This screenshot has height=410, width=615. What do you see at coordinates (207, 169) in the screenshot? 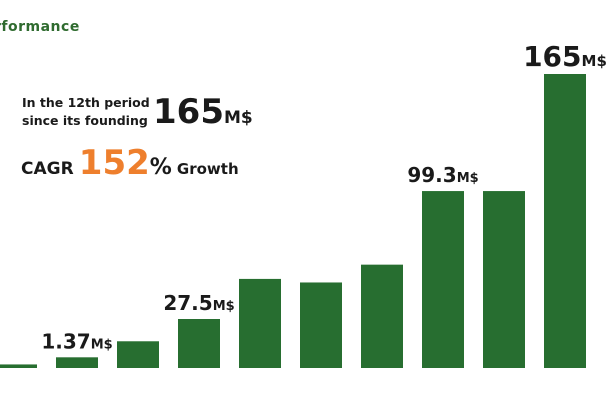
I see `cagr-suffix: Growth` at bounding box center [207, 169].